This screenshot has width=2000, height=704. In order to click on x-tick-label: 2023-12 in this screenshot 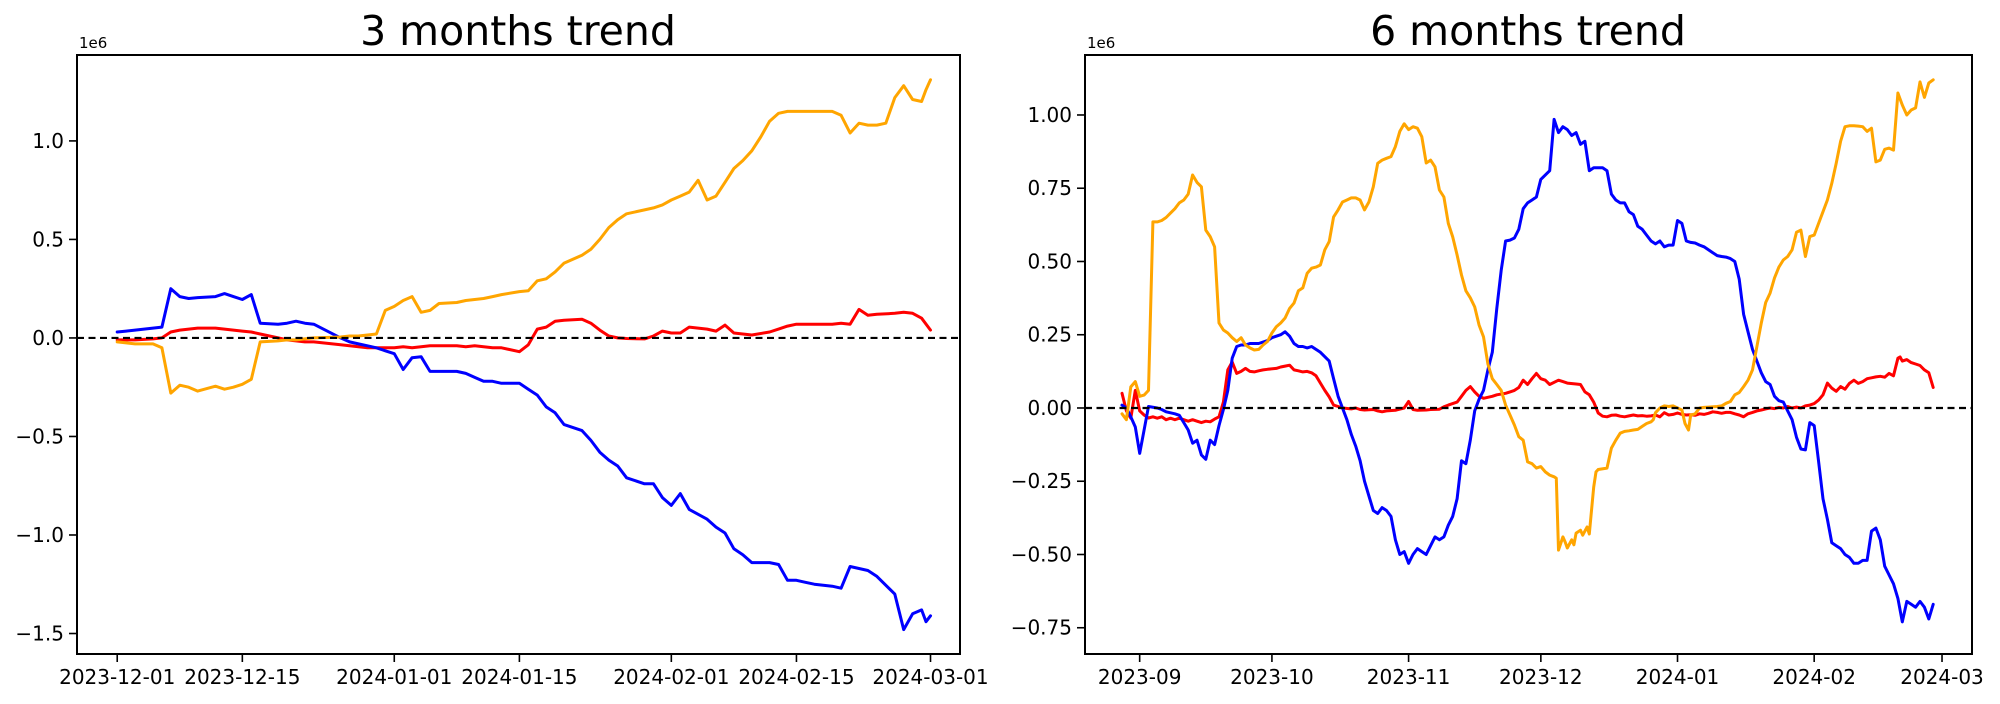, I will do `click(1541, 677)`.